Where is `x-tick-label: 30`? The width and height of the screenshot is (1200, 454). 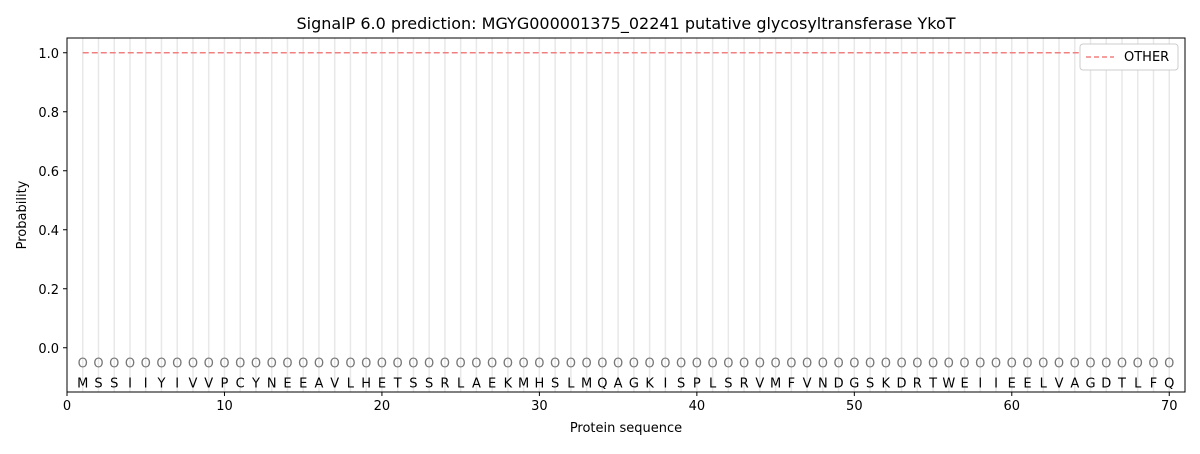 x-tick-label: 30 is located at coordinates (539, 406).